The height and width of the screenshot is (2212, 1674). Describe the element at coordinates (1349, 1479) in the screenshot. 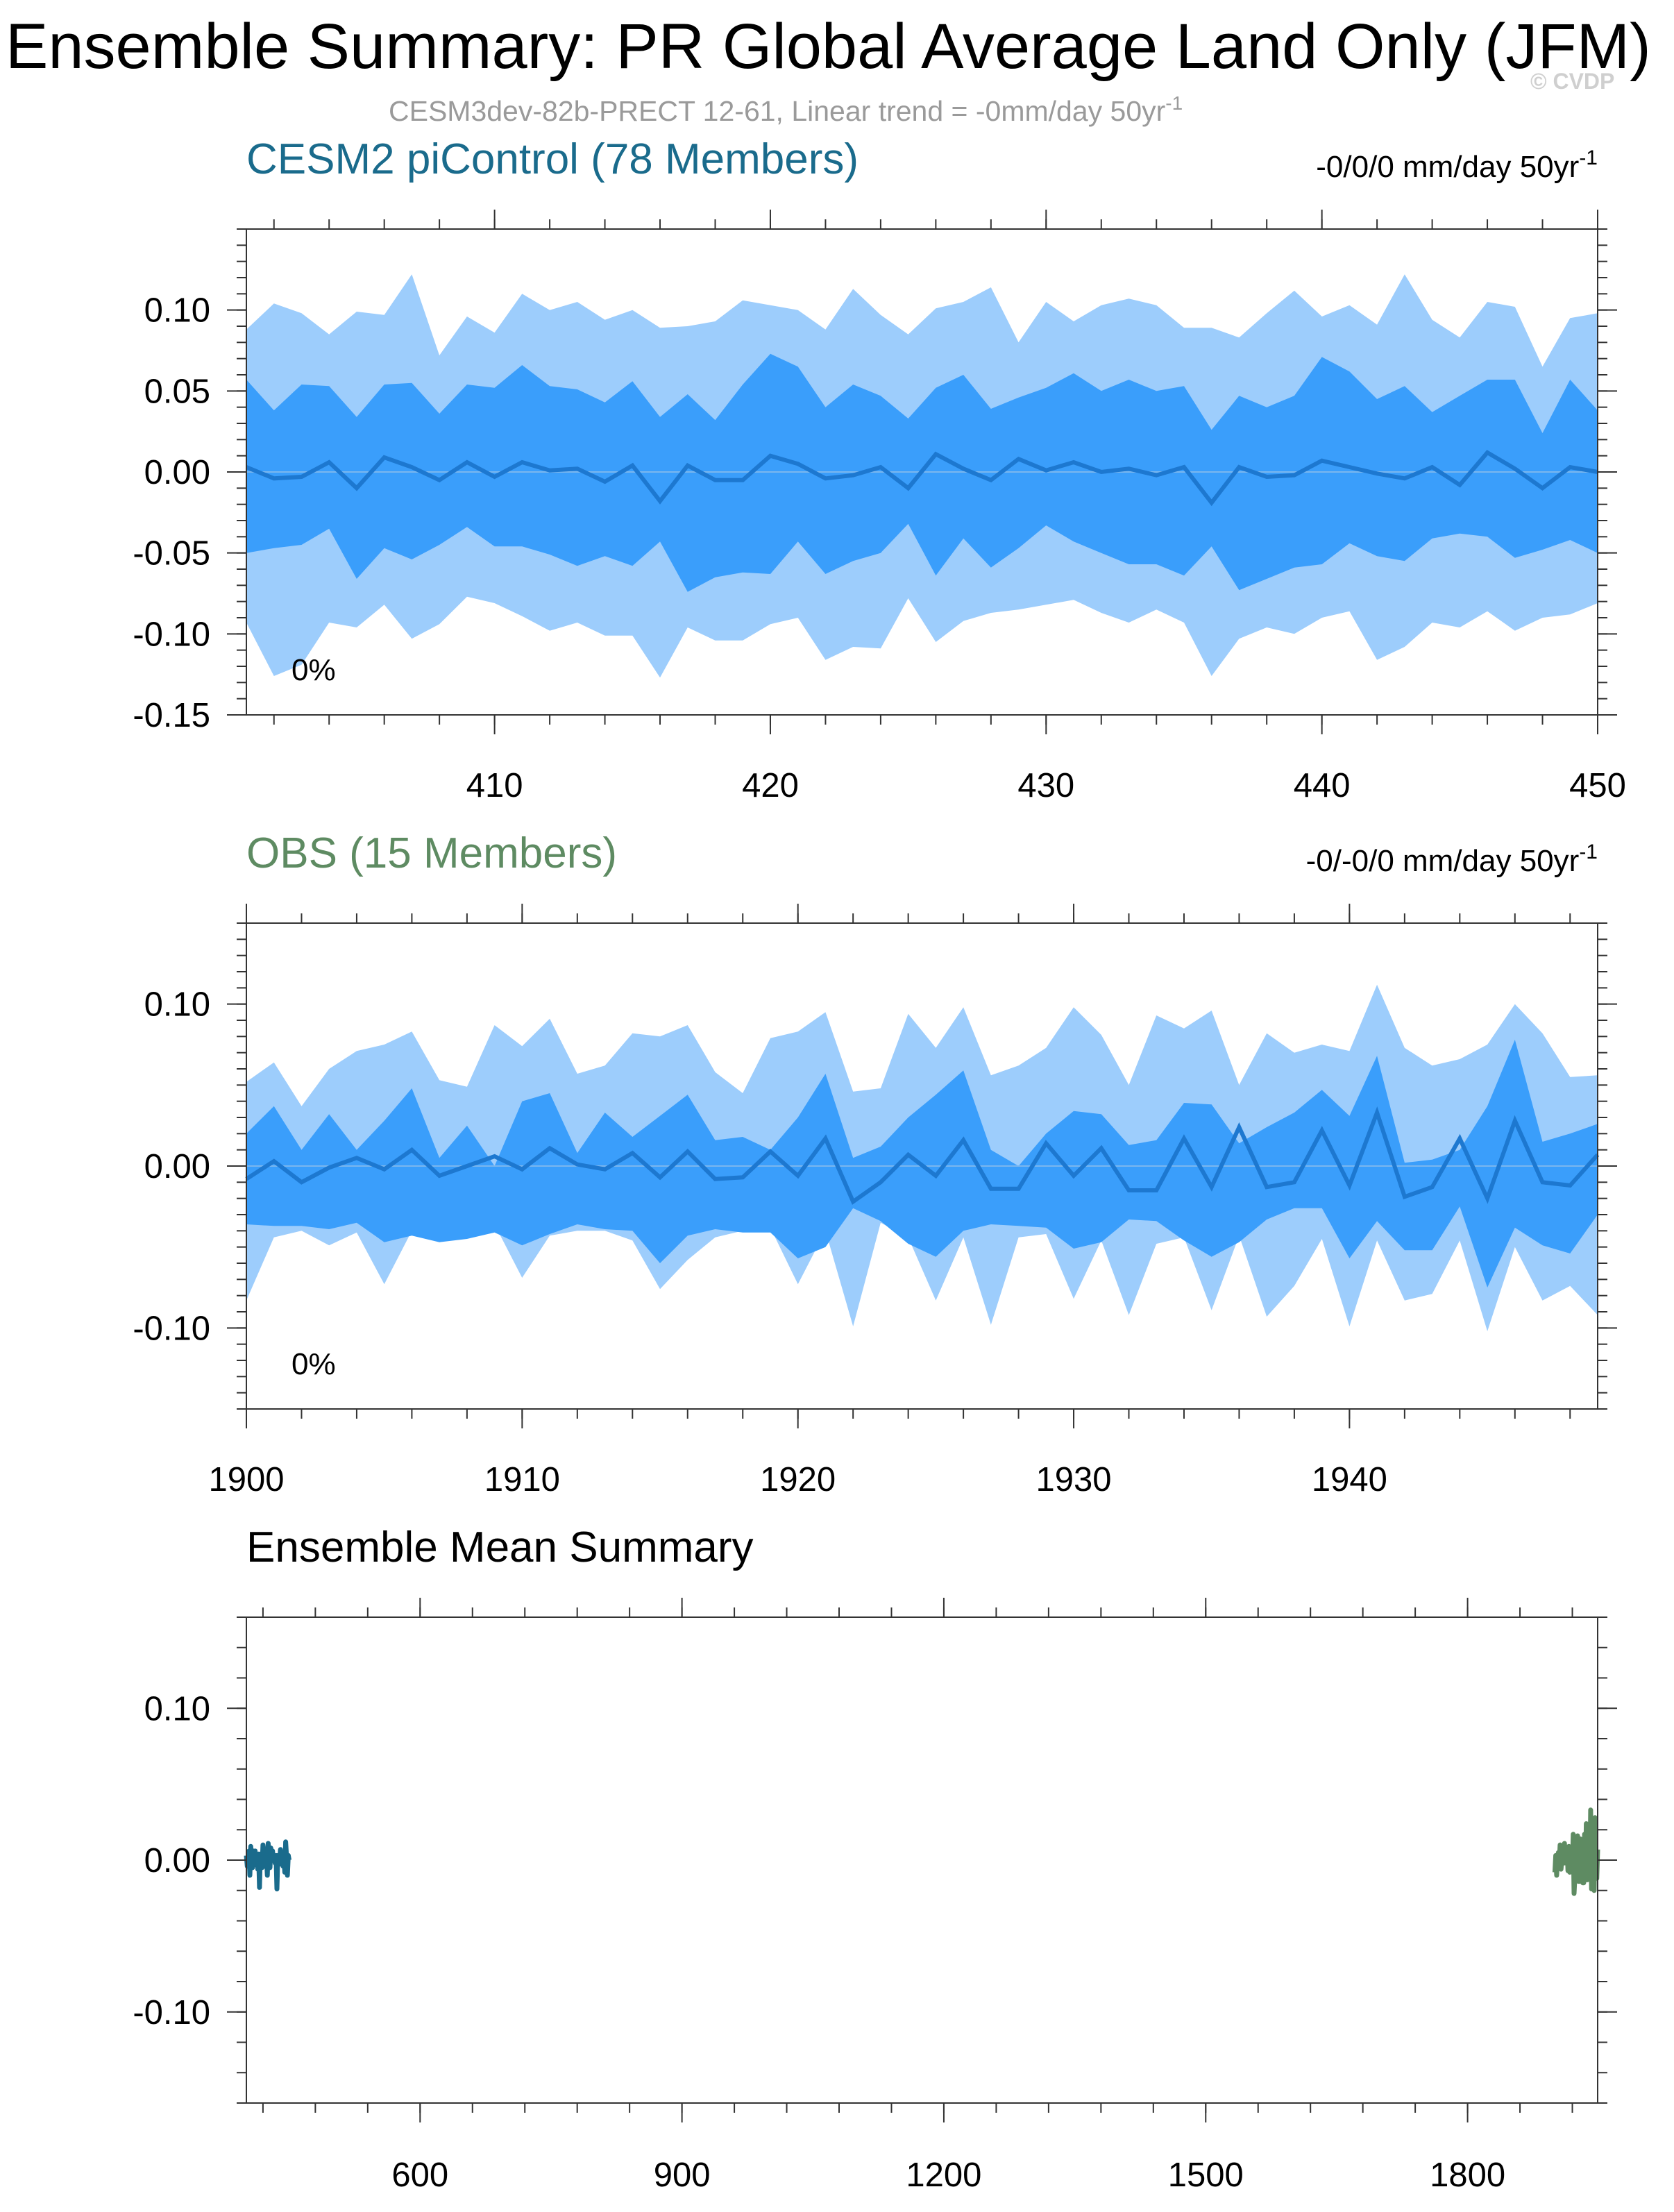

I see `x-tick-label: 1940` at that location.